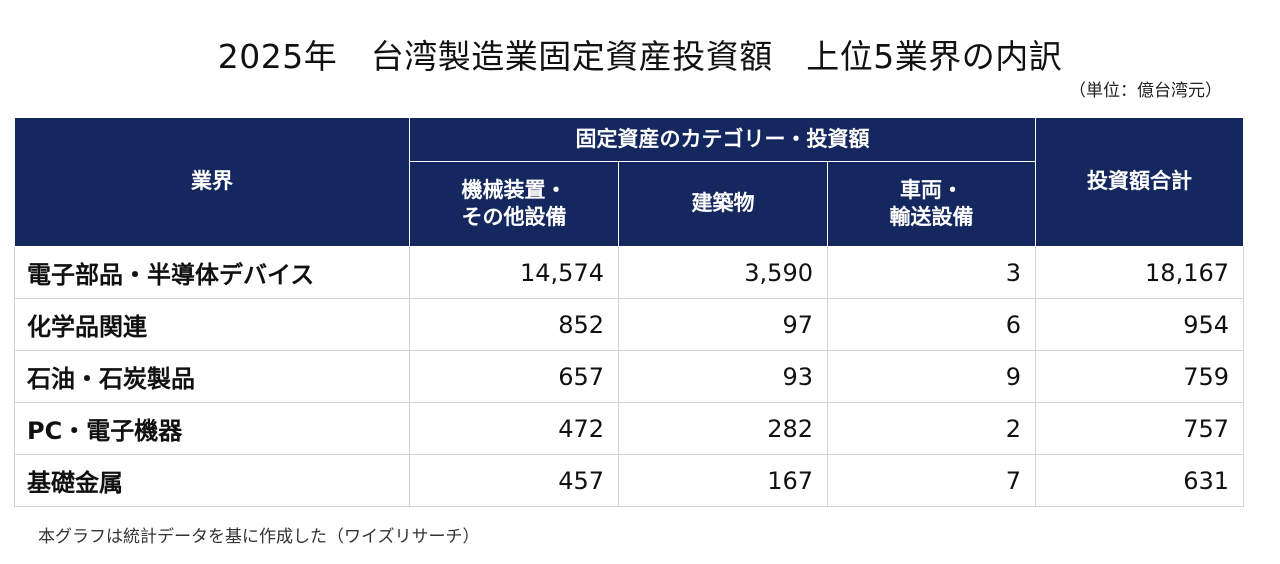 Image resolution: width=1280 pixels, height=564 pixels. Describe the element at coordinates (931, 189) in the screenshot. I see `header-vehicles-line1: 車両・` at that location.